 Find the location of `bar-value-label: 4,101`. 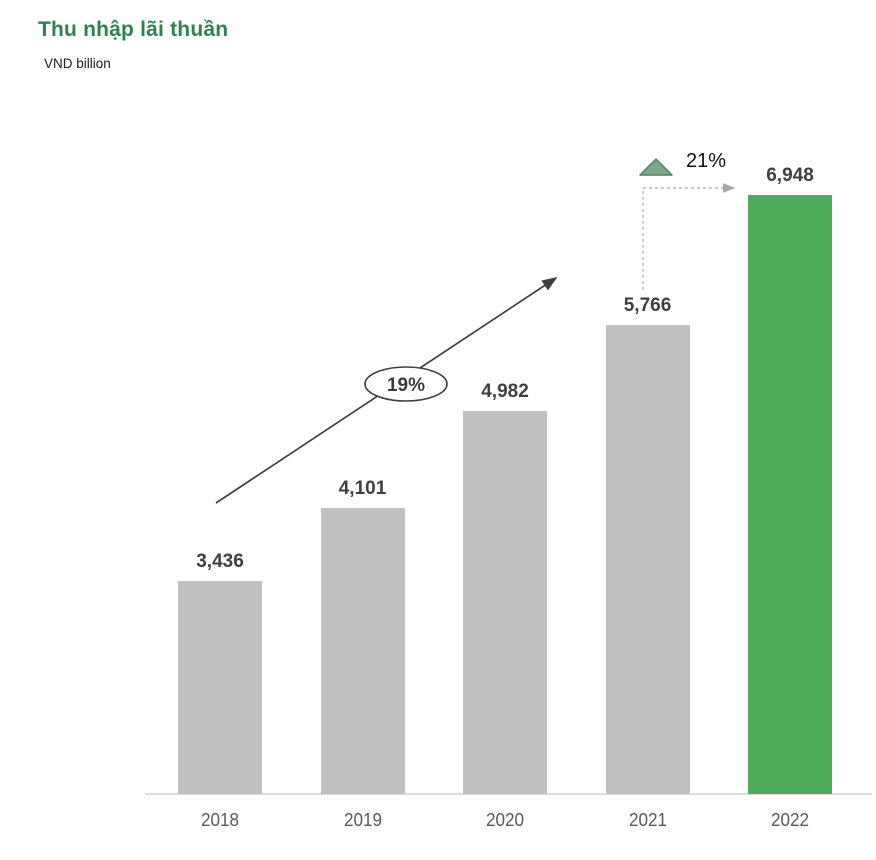

bar-value-label: 4,101 is located at coordinates (362, 488).